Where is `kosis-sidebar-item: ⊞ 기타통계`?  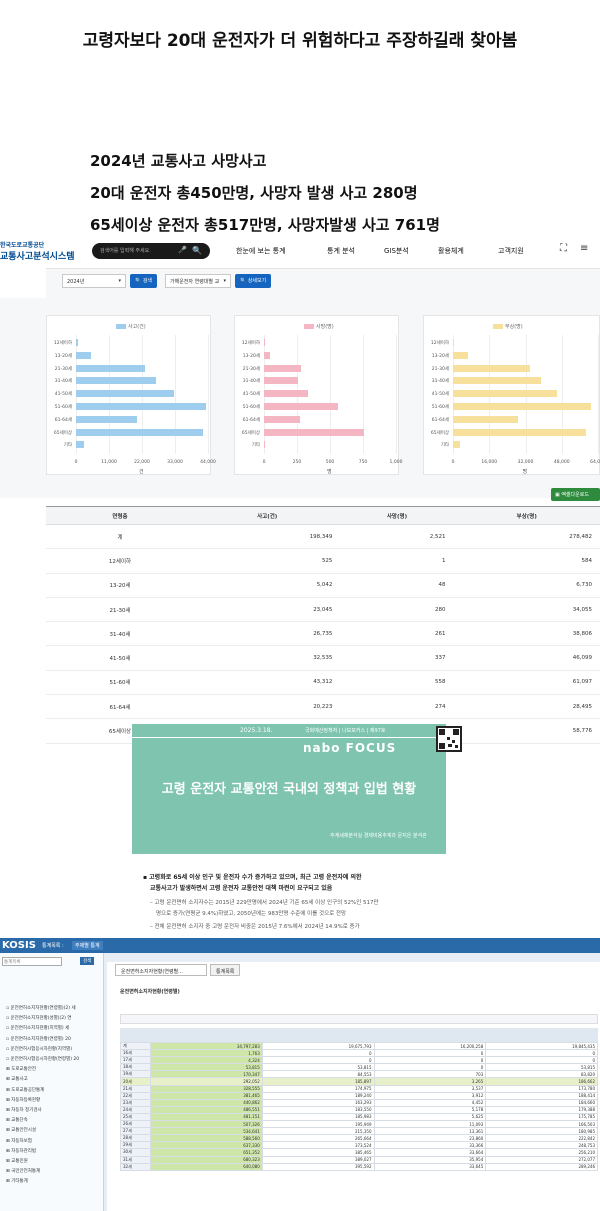 kosis-sidebar-item: ⊞ 기타통계 is located at coordinates (17, 1182).